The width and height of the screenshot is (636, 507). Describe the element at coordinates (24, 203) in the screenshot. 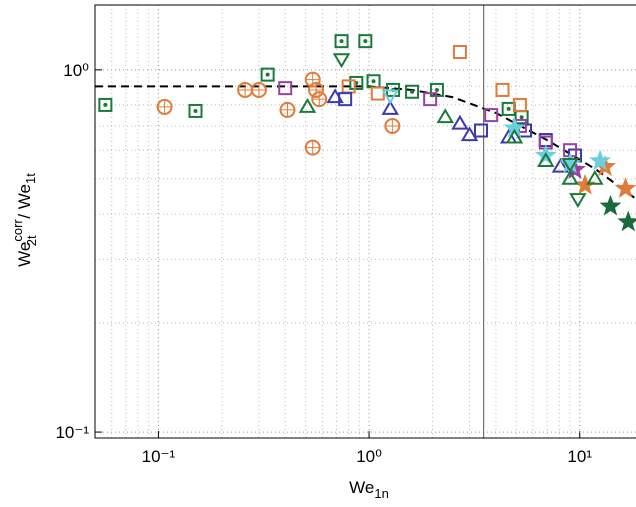

I see `y-label-sep: / We` at that location.